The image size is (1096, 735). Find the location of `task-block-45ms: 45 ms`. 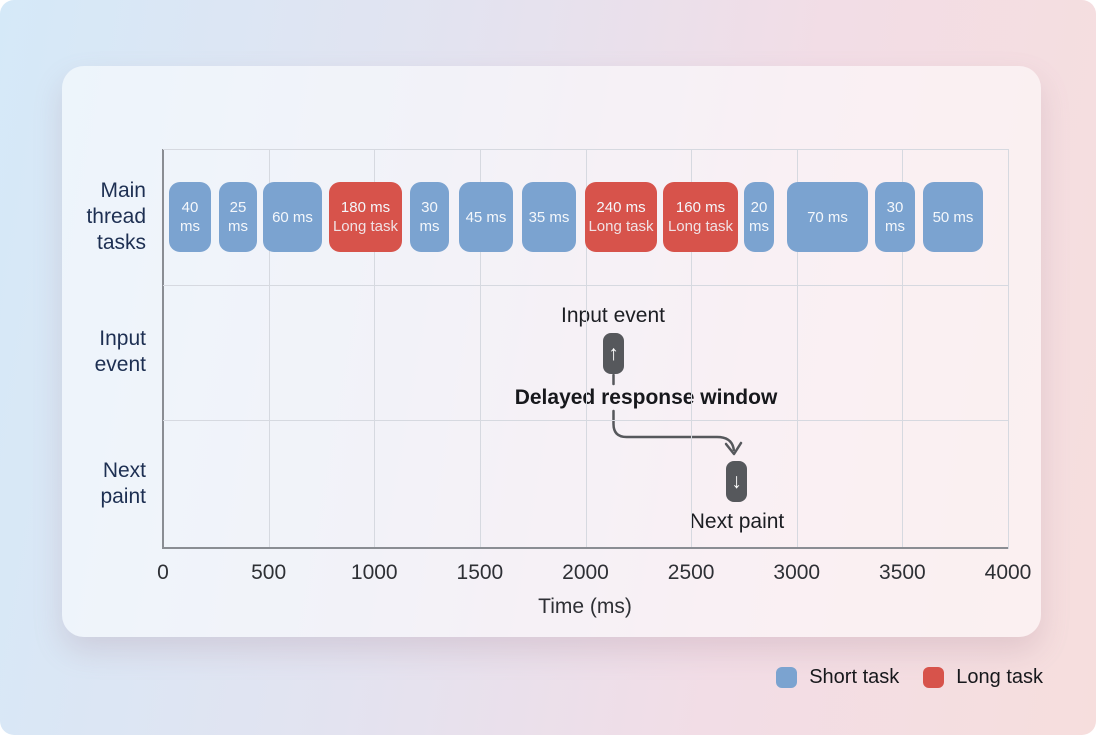

task-block-45ms: 45 ms is located at coordinates (486, 217).